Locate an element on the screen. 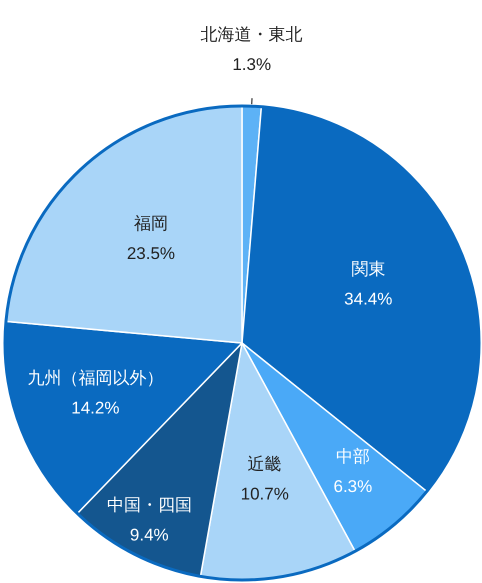 This screenshot has width=482, height=583. slice-label: 関東 is located at coordinates (368, 269).